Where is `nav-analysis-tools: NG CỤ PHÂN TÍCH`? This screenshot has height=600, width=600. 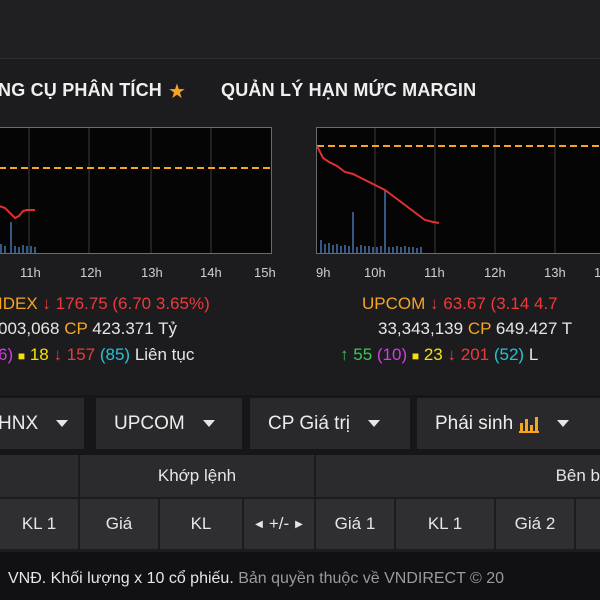 nav-analysis-tools: NG CỤ PHÂN TÍCH is located at coordinates (81, 90).